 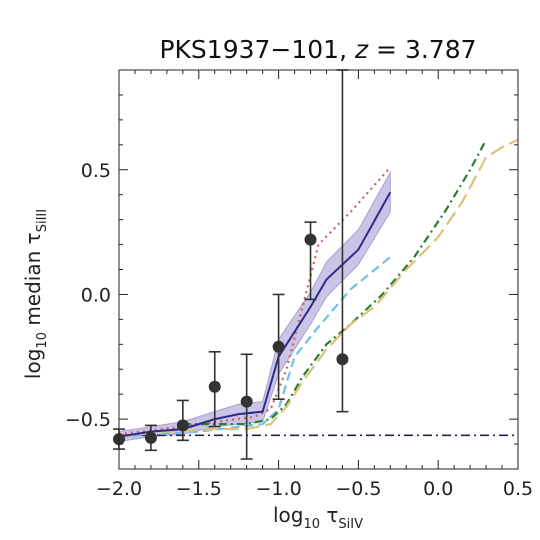 I want to click on chart-title: PKS1937−101, z = 3.787, so click(x=317, y=49).